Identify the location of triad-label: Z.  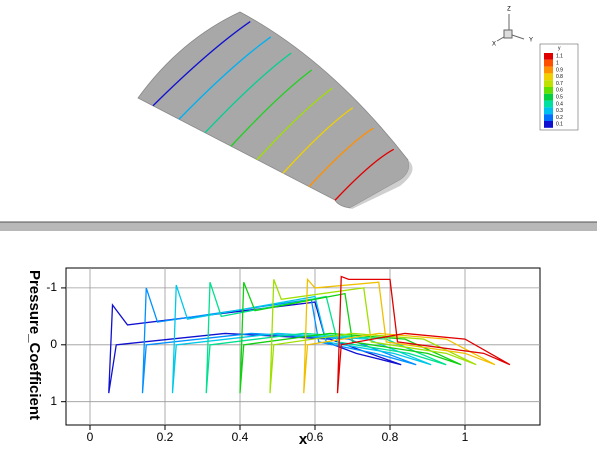
(509, 10).